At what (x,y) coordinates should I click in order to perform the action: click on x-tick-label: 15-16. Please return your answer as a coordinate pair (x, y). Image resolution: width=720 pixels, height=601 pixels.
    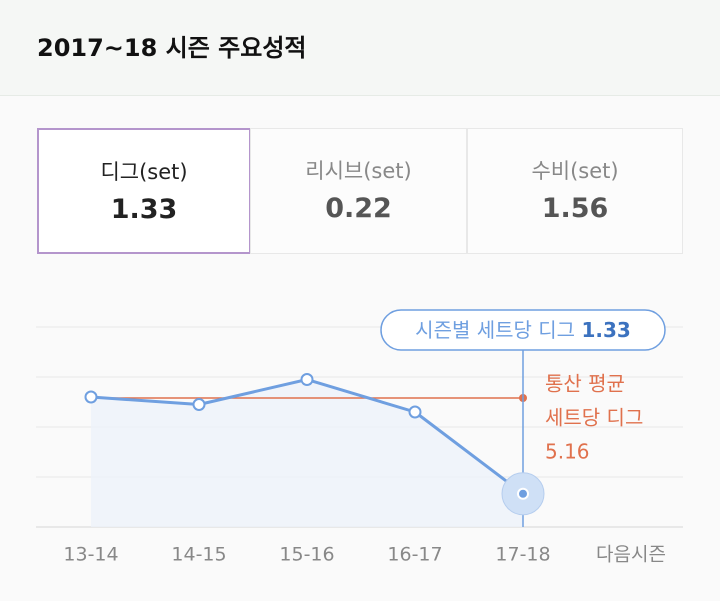
    Looking at the image, I should click on (306, 555).